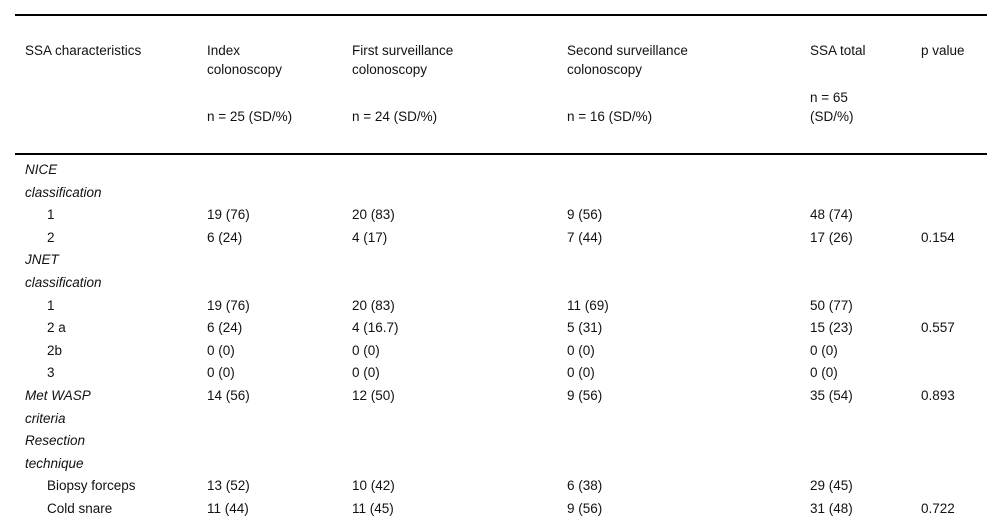  What do you see at coordinates (58, 406) in the screenshot?
I see `row-label: Met WASP criteria` at bounding box center [58, 406].